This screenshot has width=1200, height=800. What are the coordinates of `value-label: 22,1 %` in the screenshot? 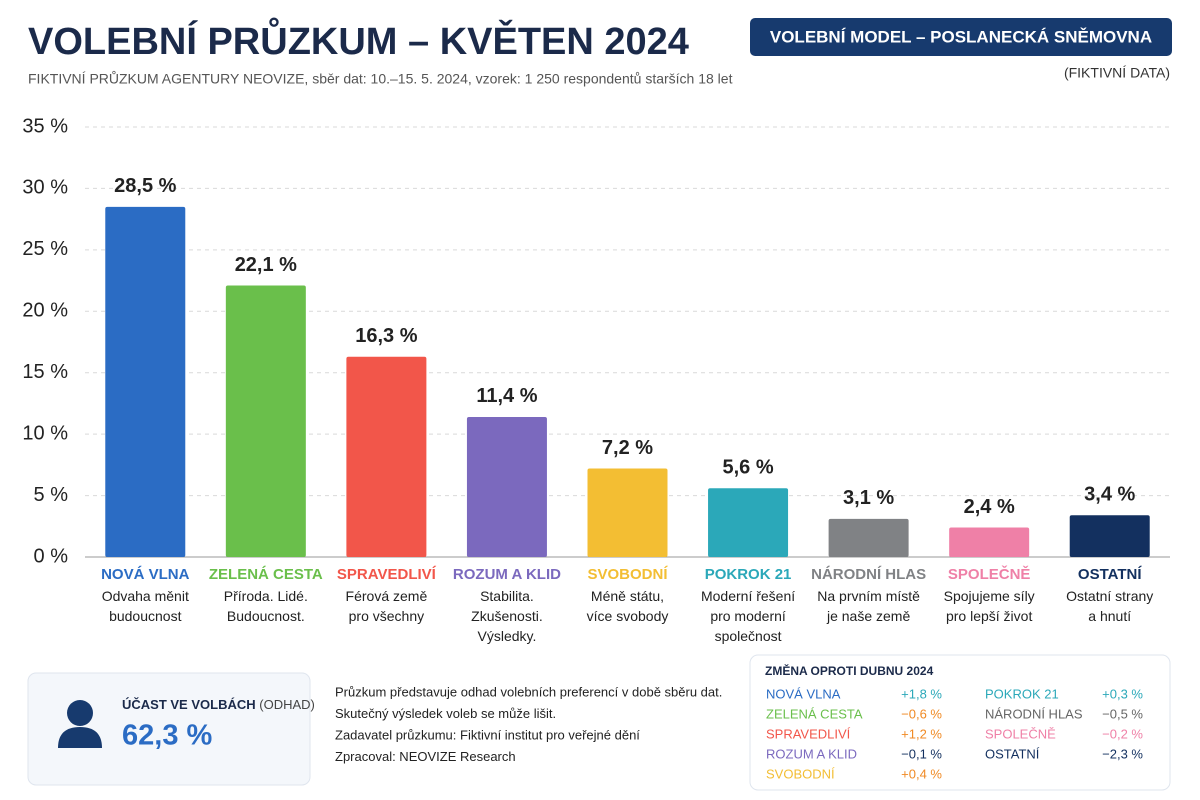 It's located at (266, 265).